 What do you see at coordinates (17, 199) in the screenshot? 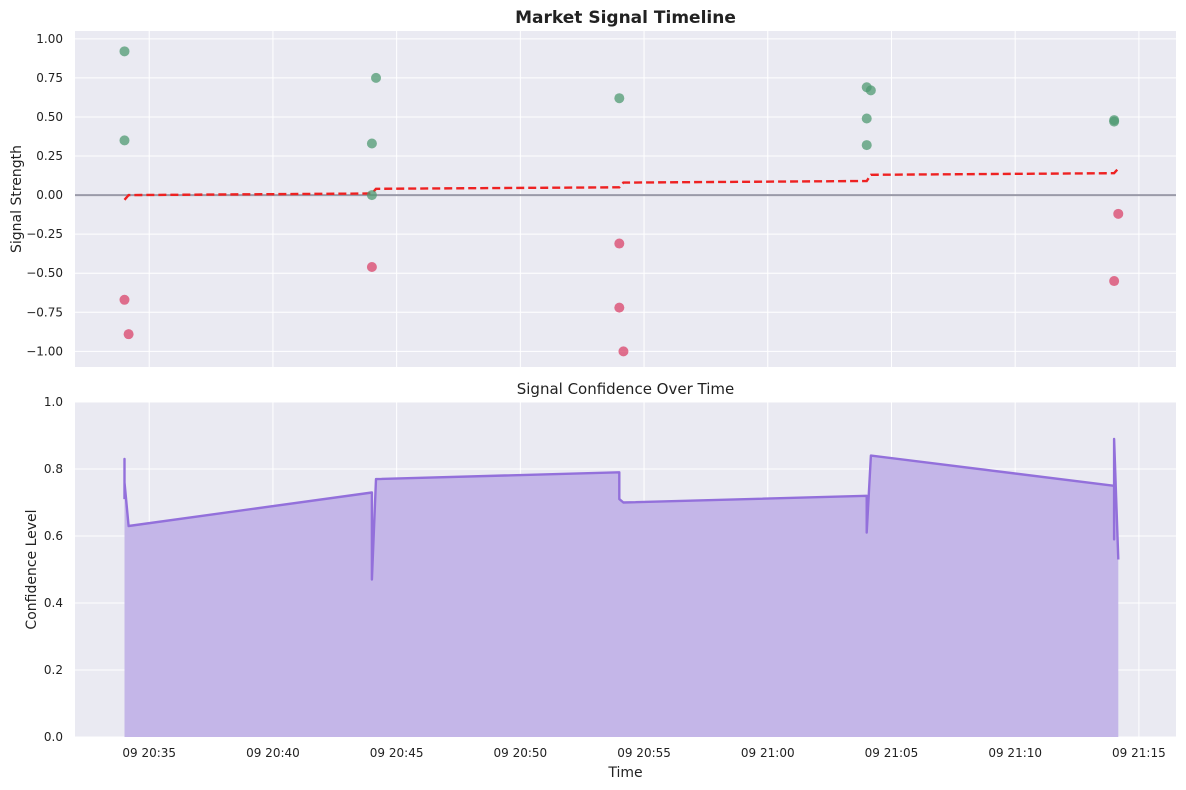
I see `y-axis-label-signal-strength: Signal Strength` at bounding box center [17, 199].